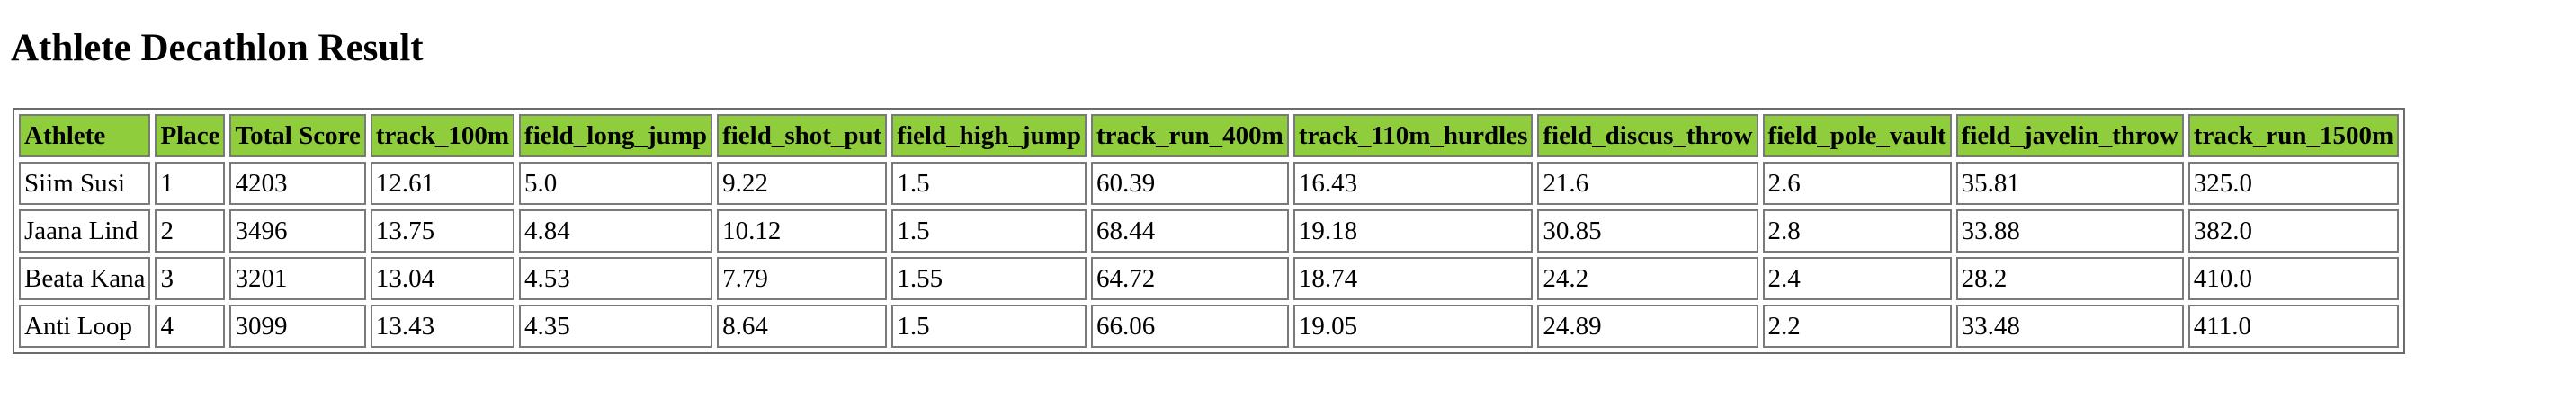  Describe the element at coordinates (1857, 183) in the screenshot. I see `cell-field-pole-vault: 2.6` at that location.